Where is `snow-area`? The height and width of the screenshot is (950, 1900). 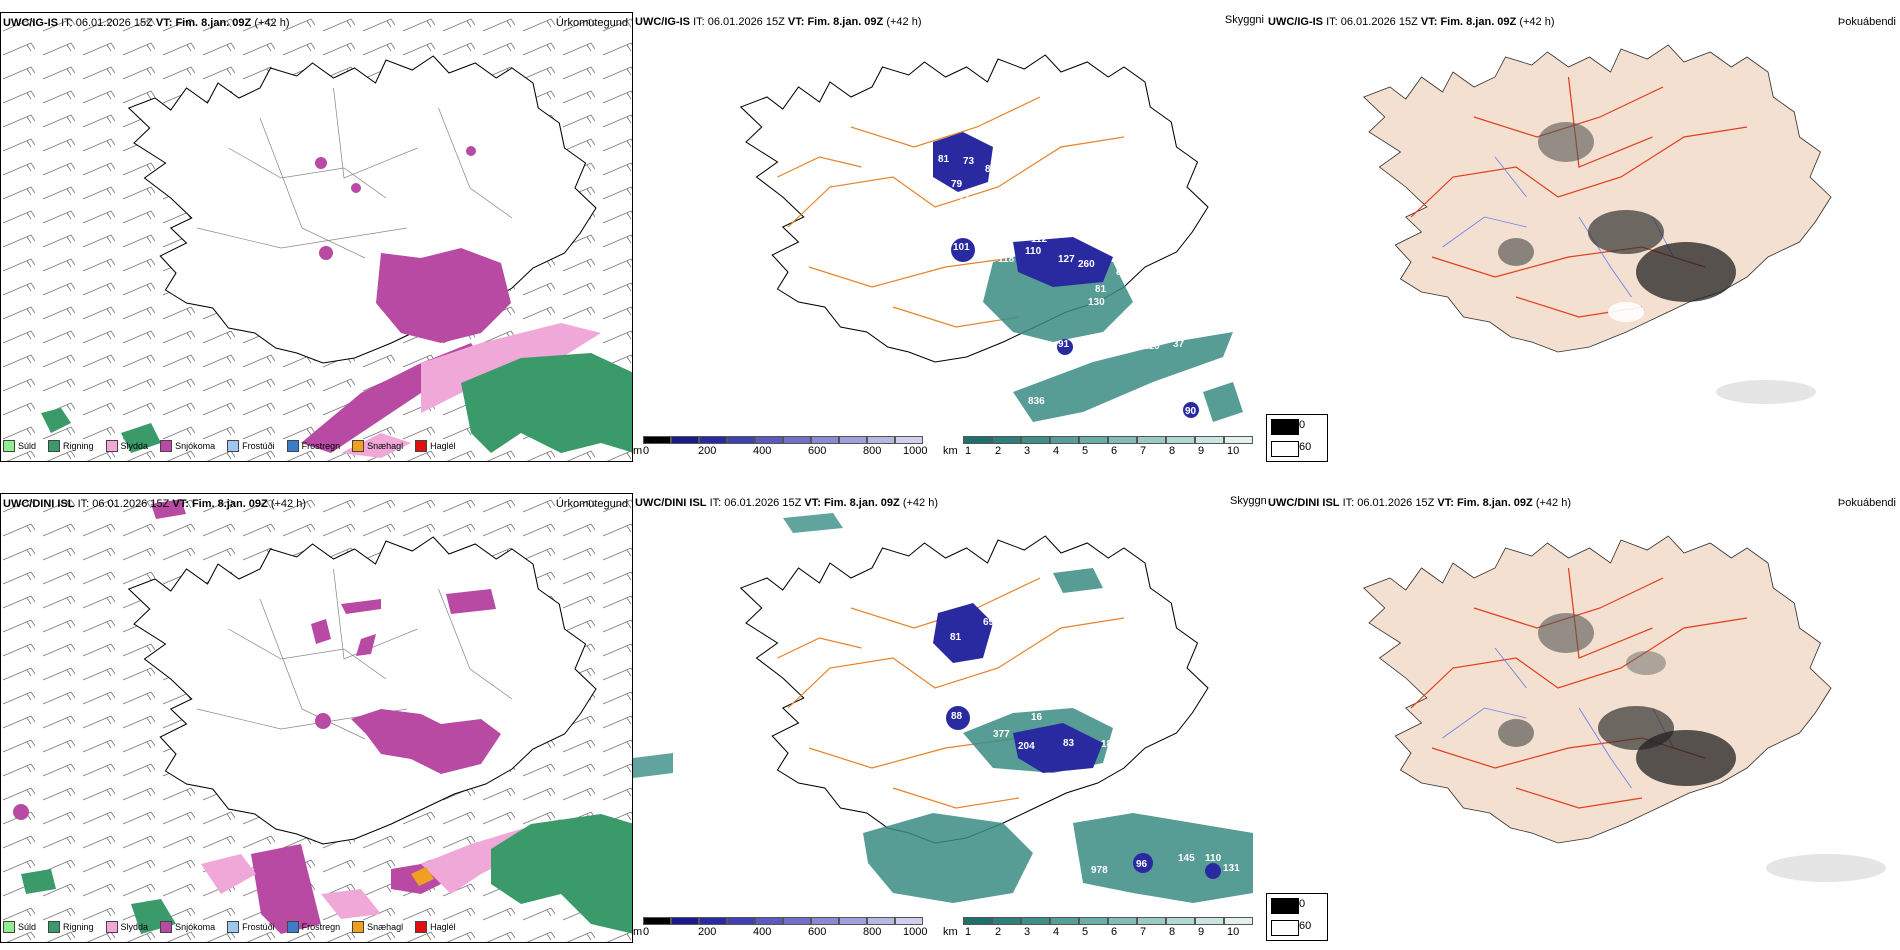 snow-area is located at coordinates (257, 716).